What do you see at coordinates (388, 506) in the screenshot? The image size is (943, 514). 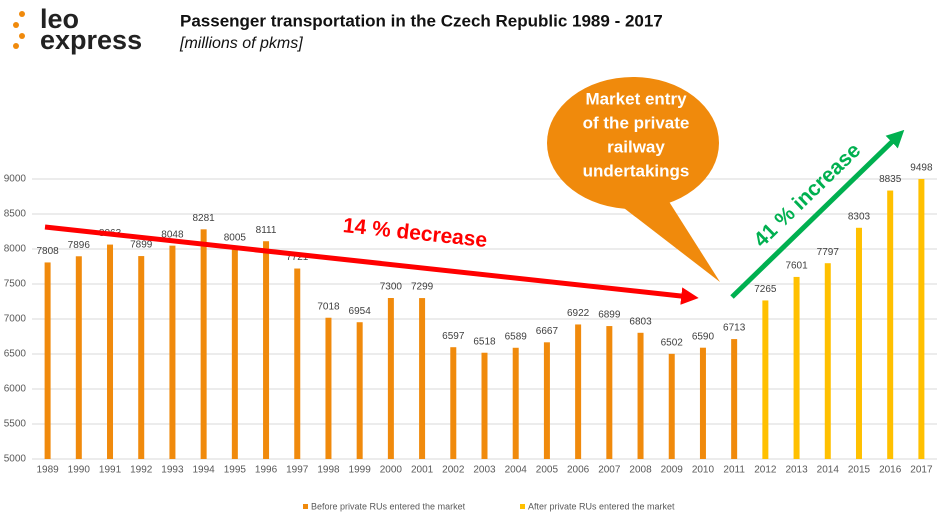 I see `legend-label: Before private RUs entered the market` at bounding box center [388, 506].